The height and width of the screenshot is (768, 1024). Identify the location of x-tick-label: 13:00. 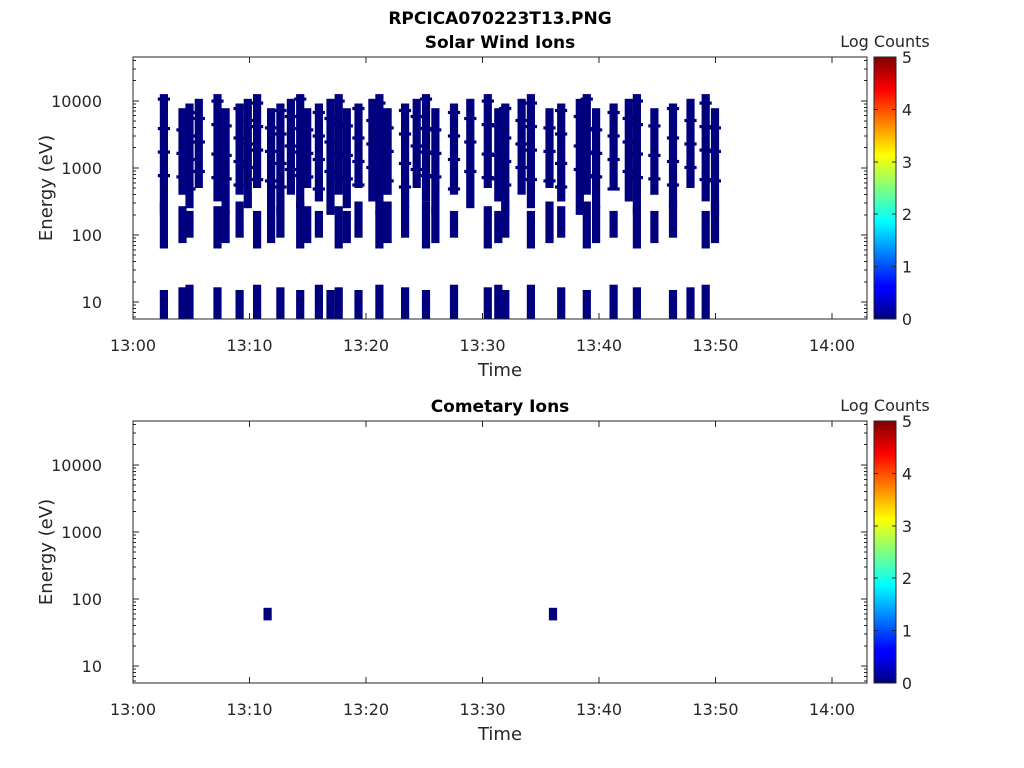
(133, 709).